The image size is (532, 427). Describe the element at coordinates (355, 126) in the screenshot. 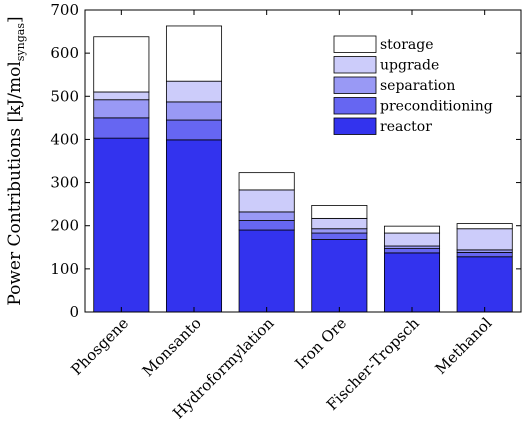

I see `legend-swatch-reactor` at that location.